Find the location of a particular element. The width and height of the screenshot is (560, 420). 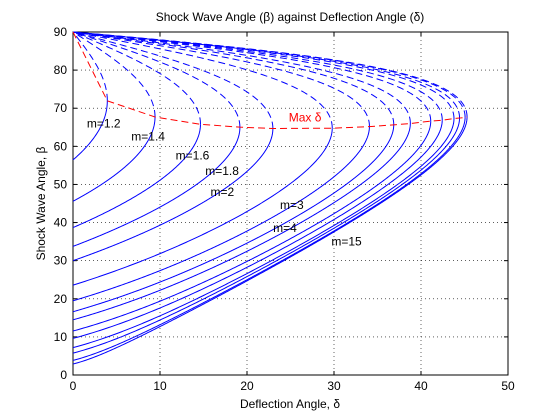

y-tick-label: 80 is located at coordinates (61, 70).